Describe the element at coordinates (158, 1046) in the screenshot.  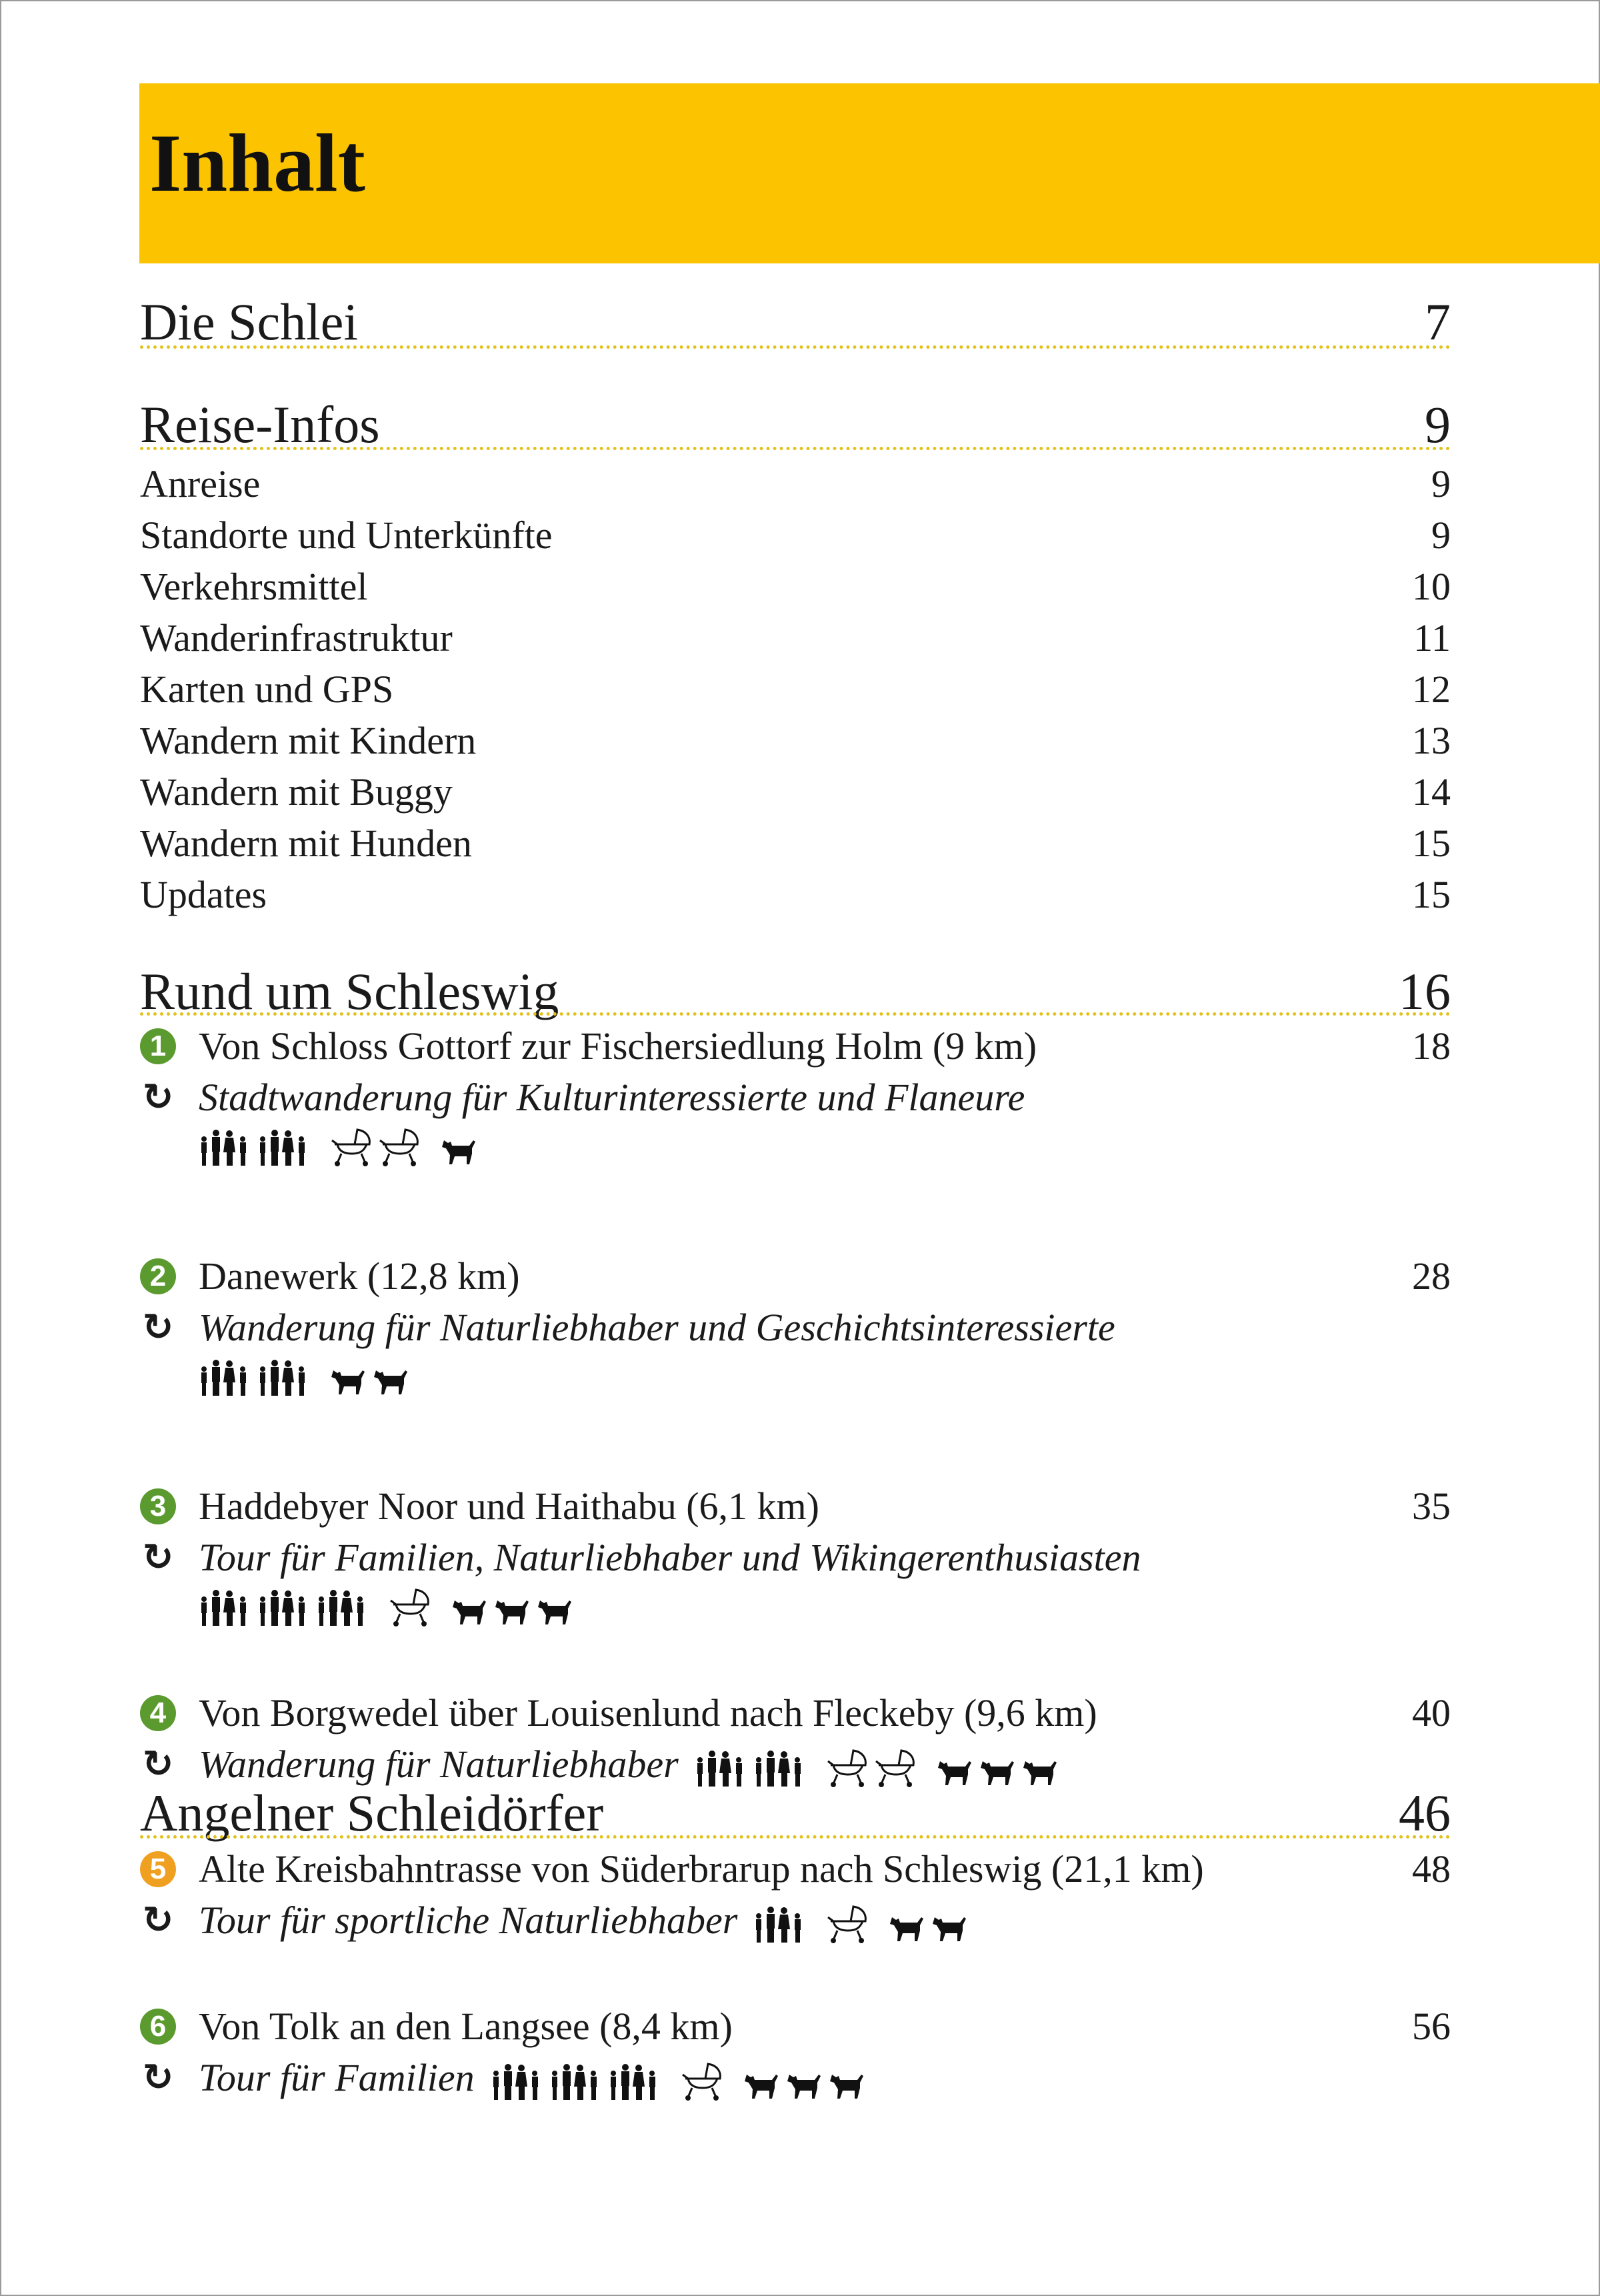
I see `tour-number-badge: 1` at that location.